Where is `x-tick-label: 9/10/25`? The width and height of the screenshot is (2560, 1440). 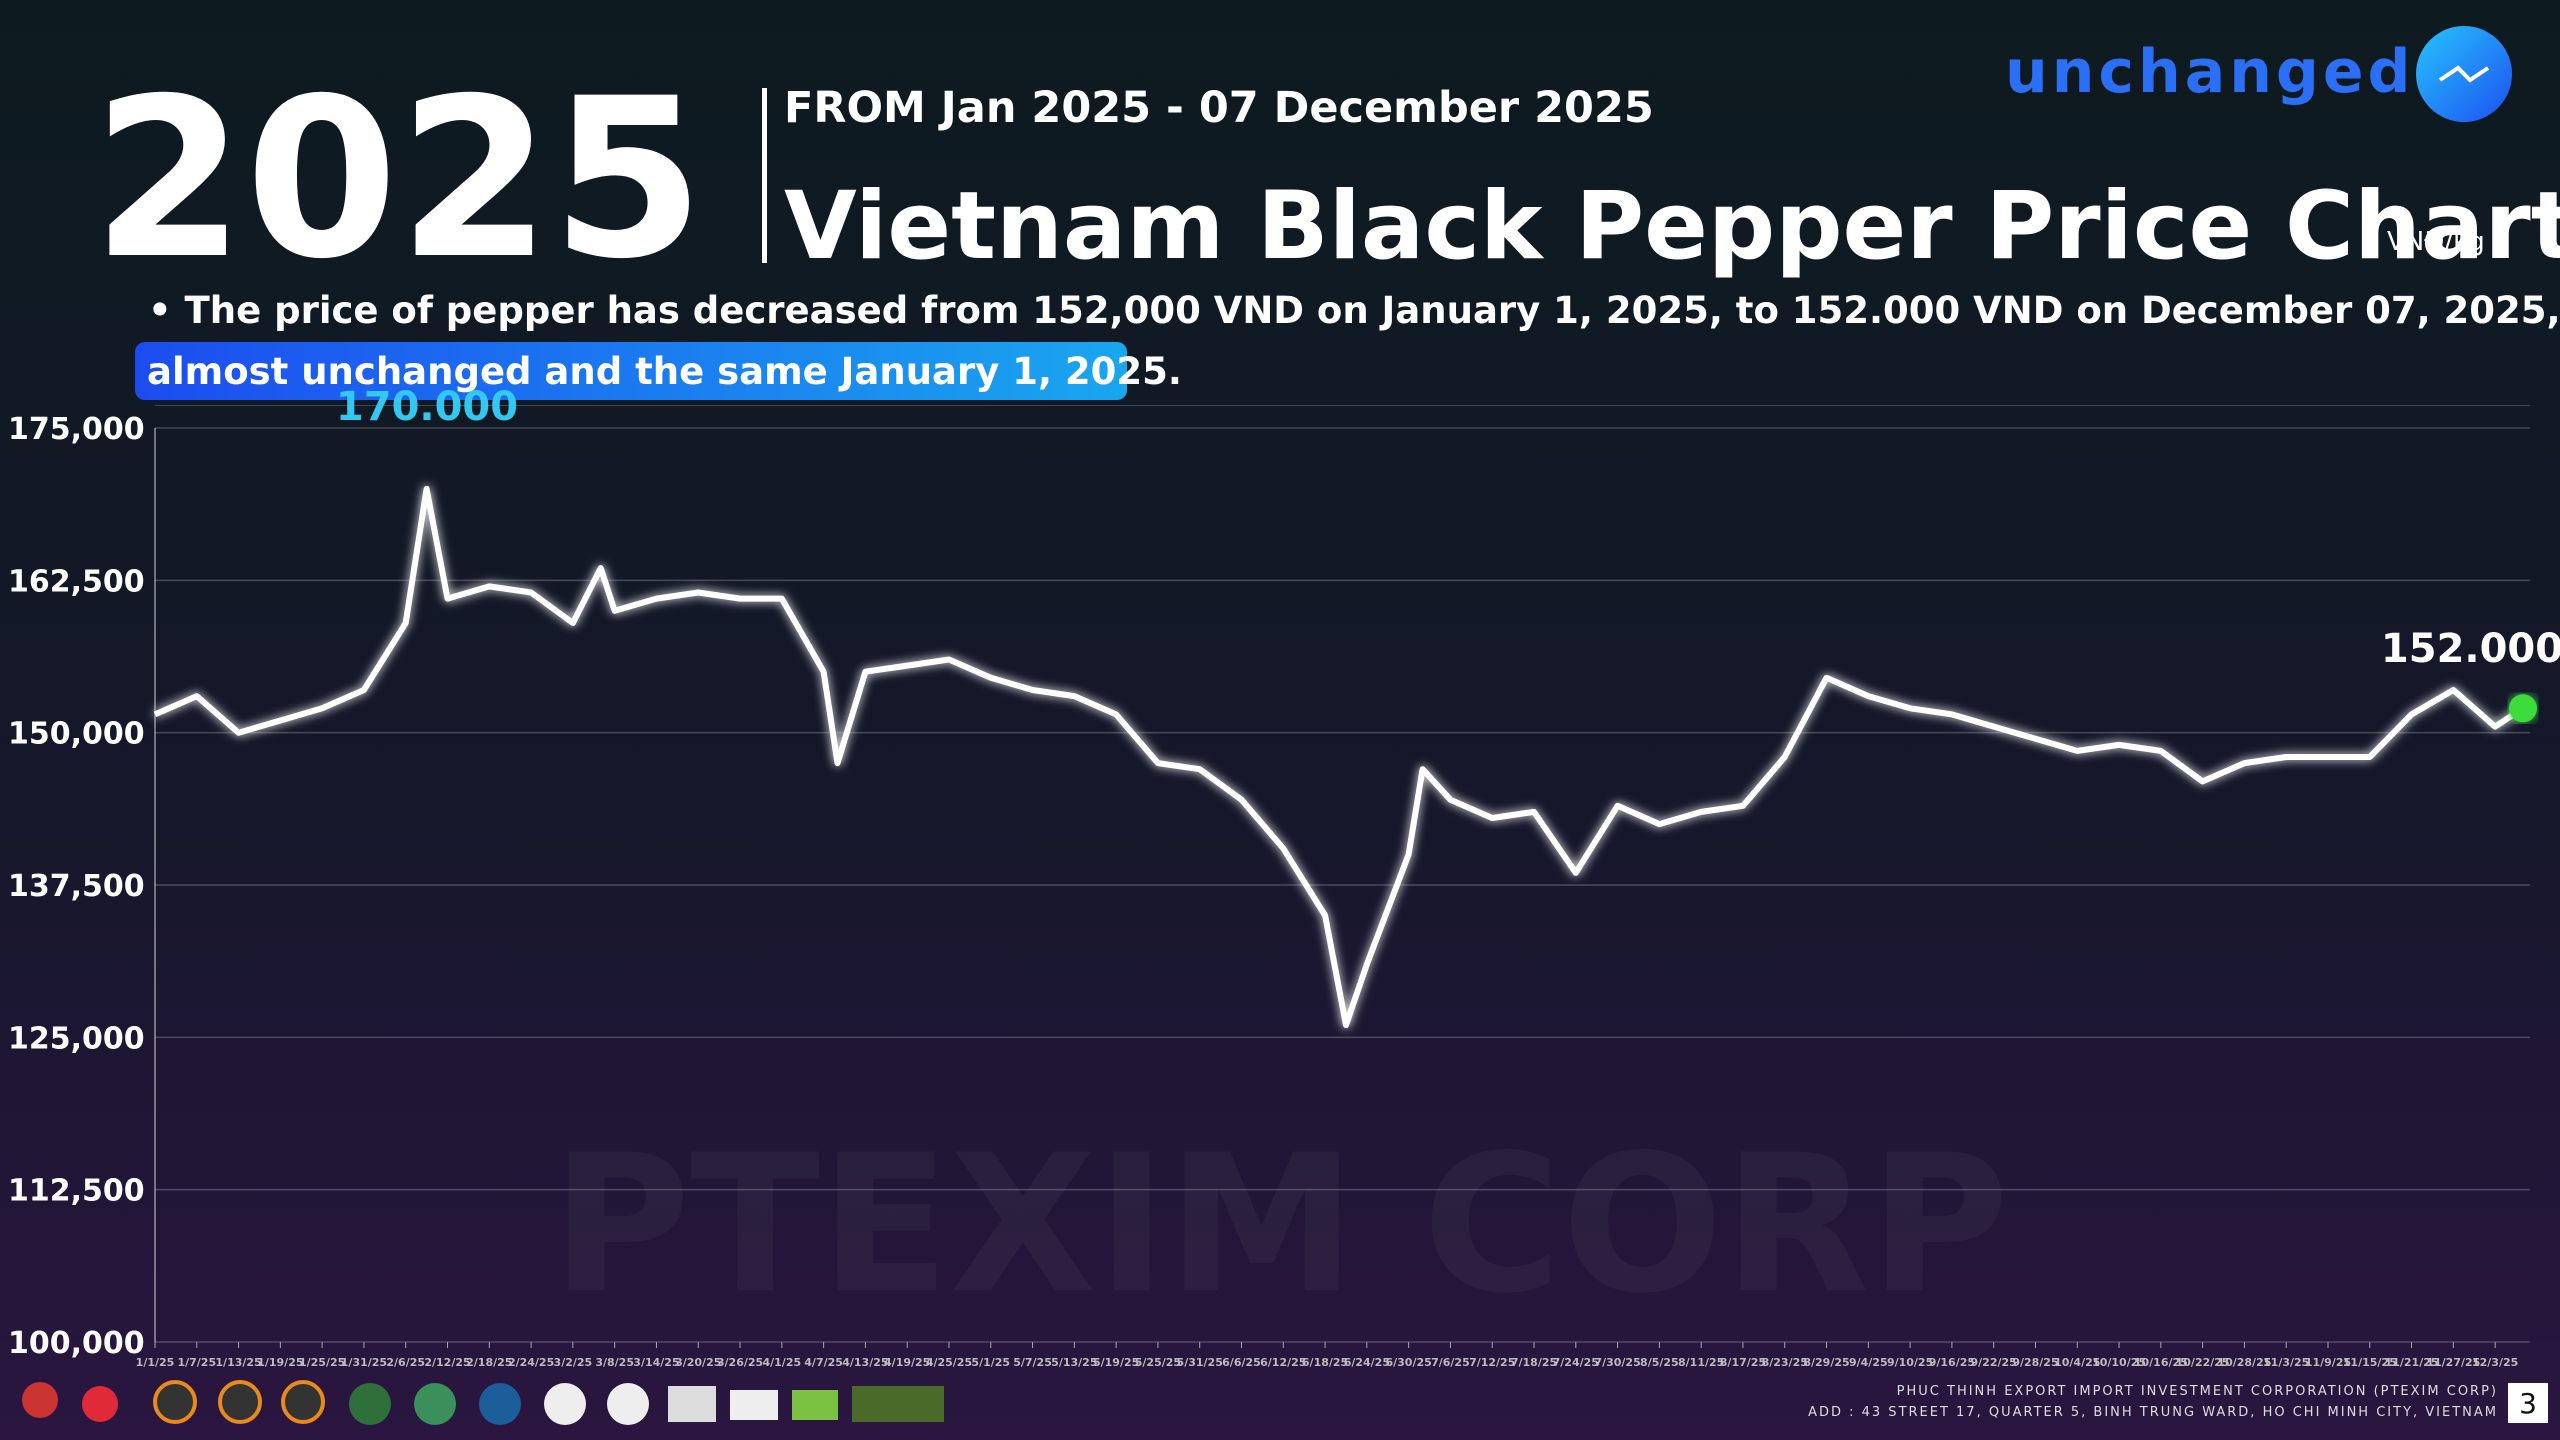
x-tick-label: 9/10/25 is located at coordinates (1910, 1362).